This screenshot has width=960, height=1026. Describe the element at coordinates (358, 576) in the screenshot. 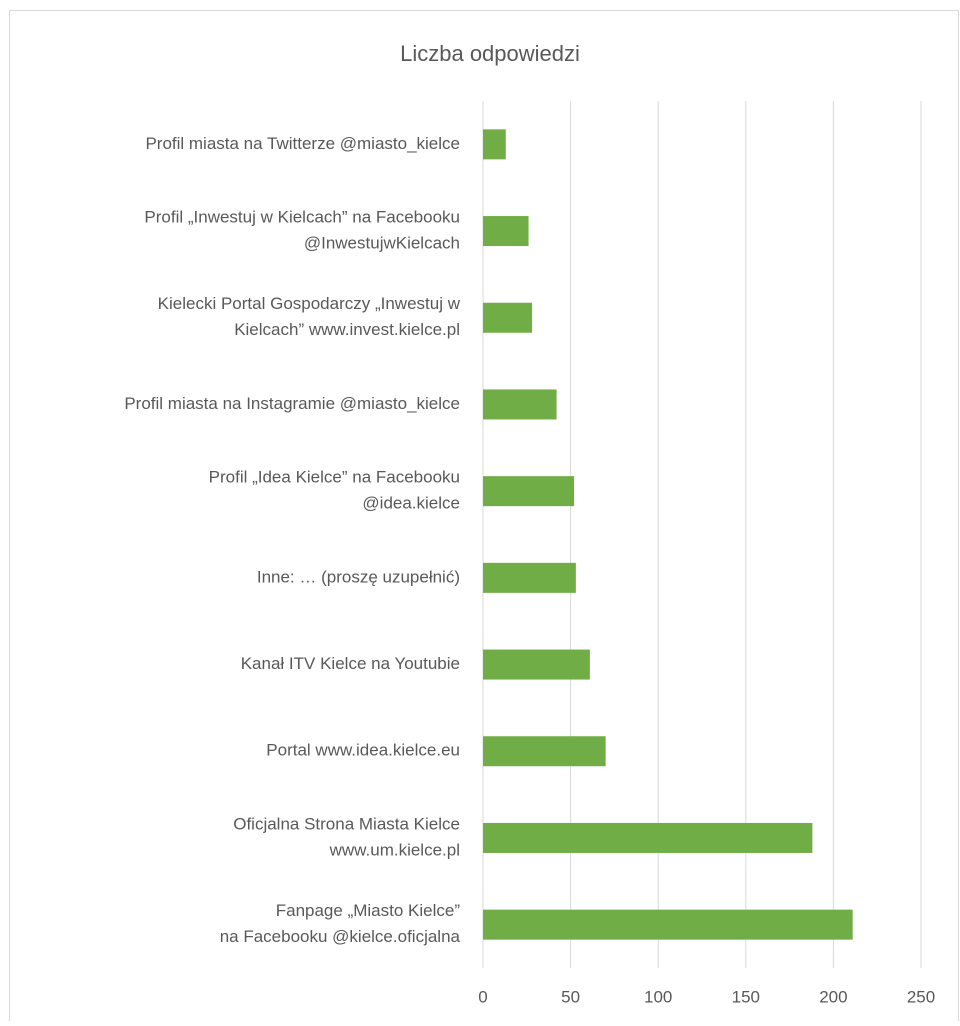

I see `y-tick-label: Inne: … (proszę uzupełnić)` at that location.